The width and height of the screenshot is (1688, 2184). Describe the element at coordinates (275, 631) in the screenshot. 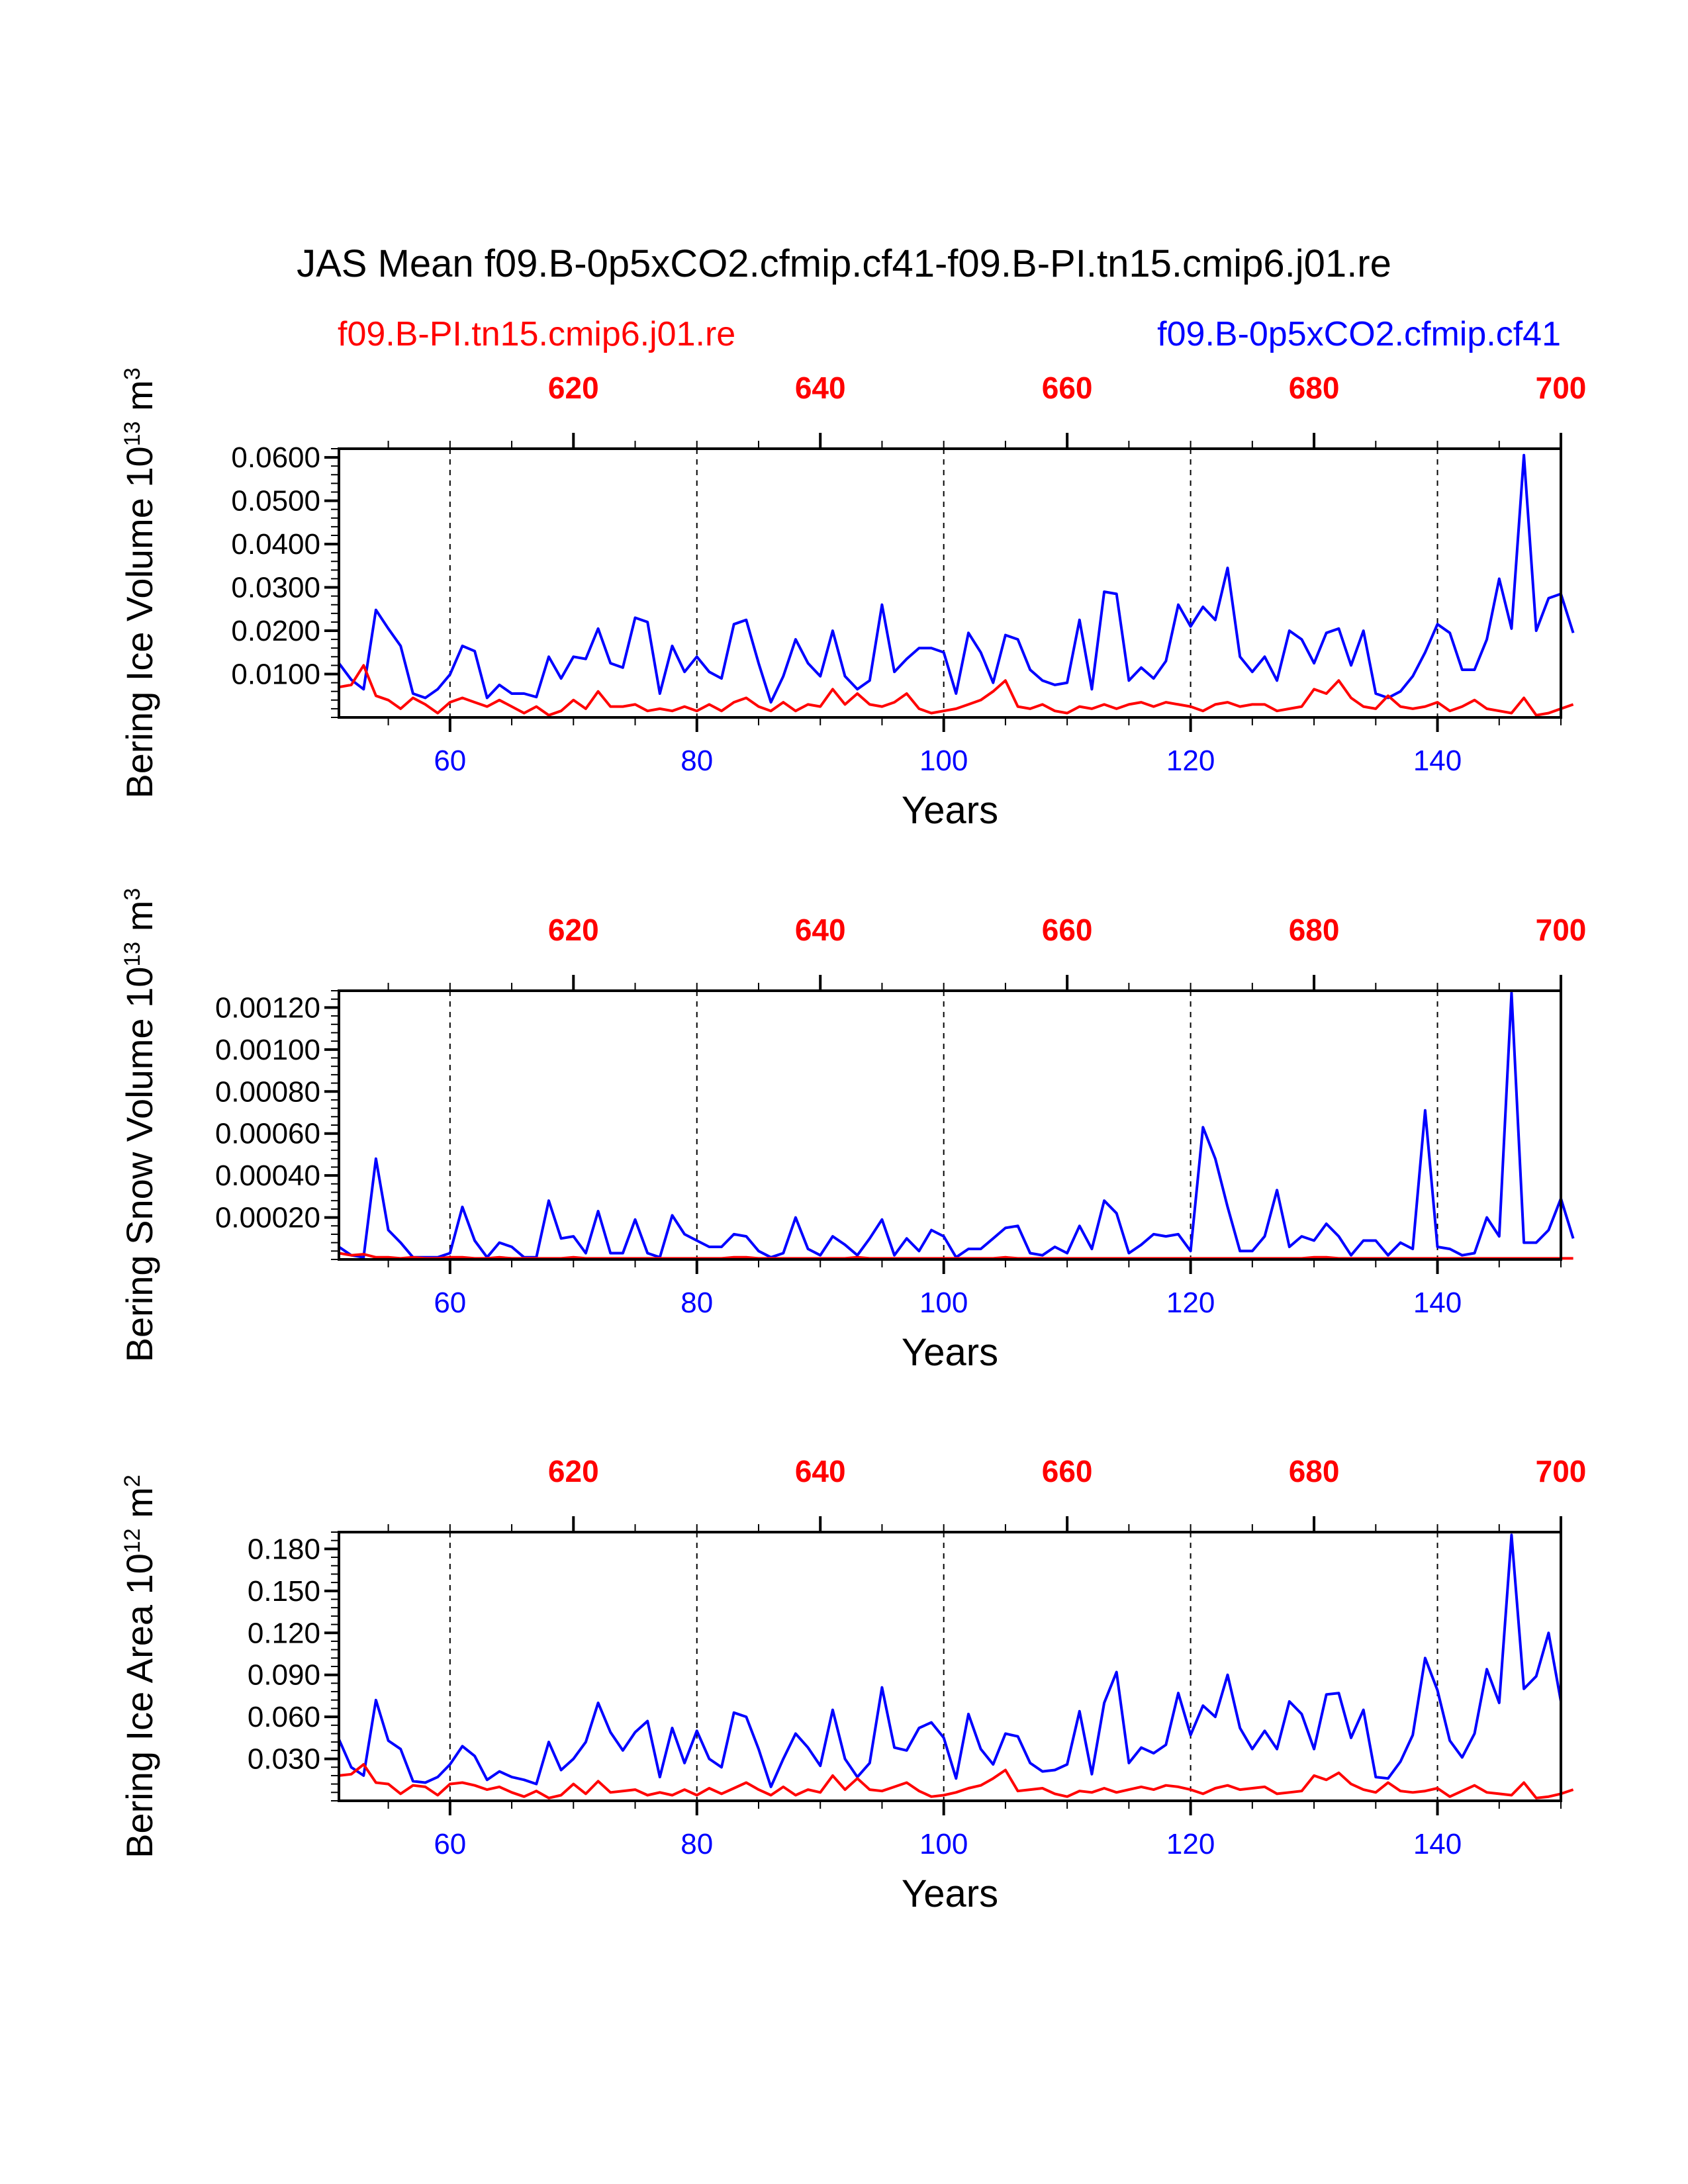

I see `y-tick-label: 0.0200` at that location.